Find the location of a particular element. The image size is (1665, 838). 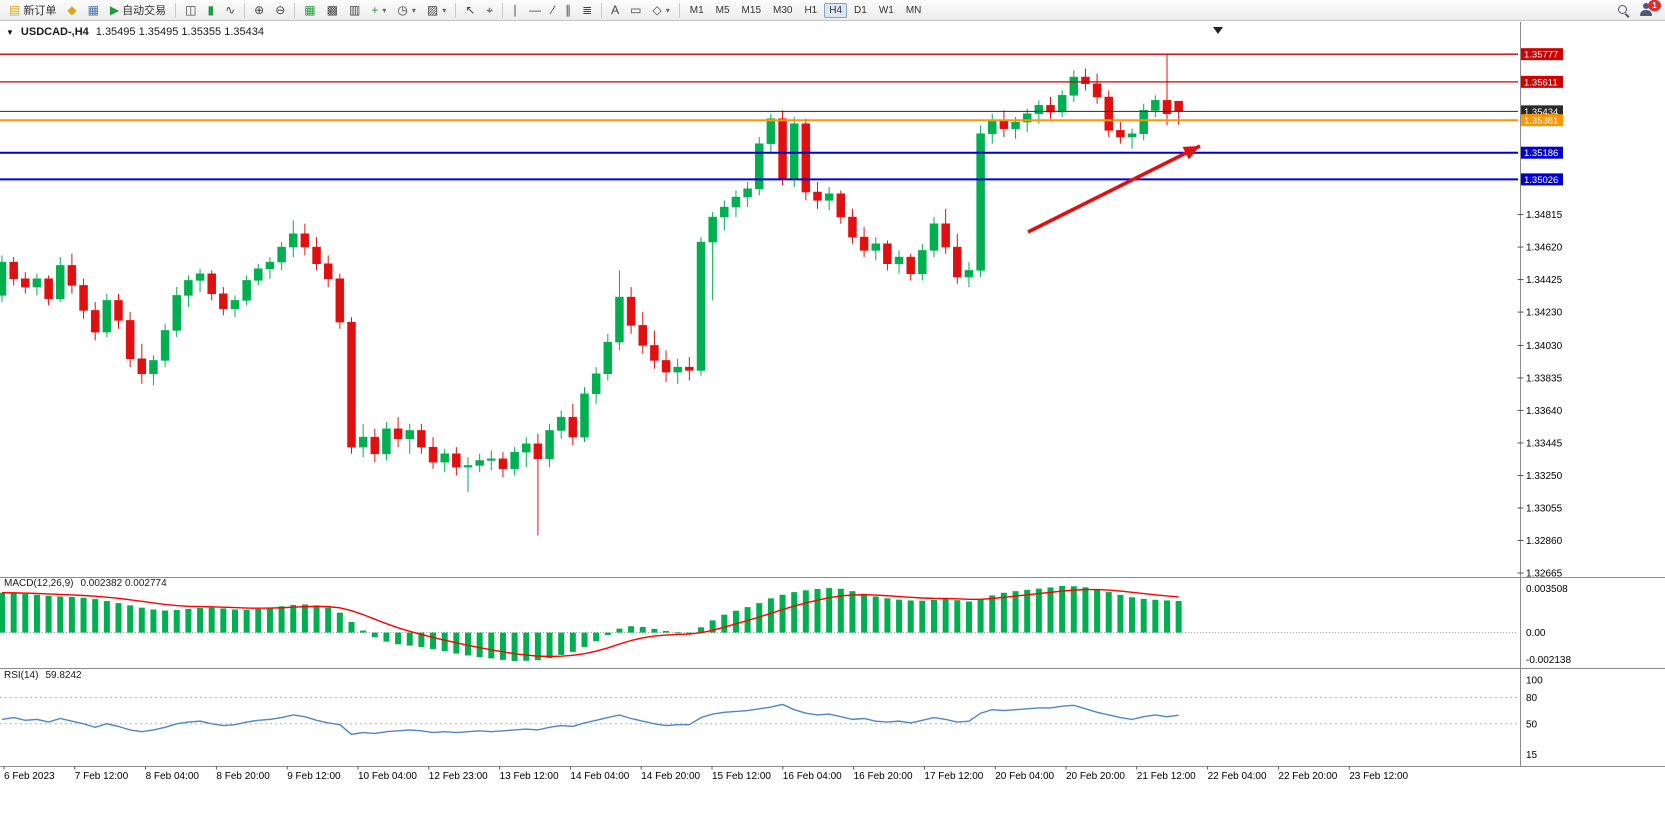

fibonacci-icon: ≣ is located at coordinates (587, 9).